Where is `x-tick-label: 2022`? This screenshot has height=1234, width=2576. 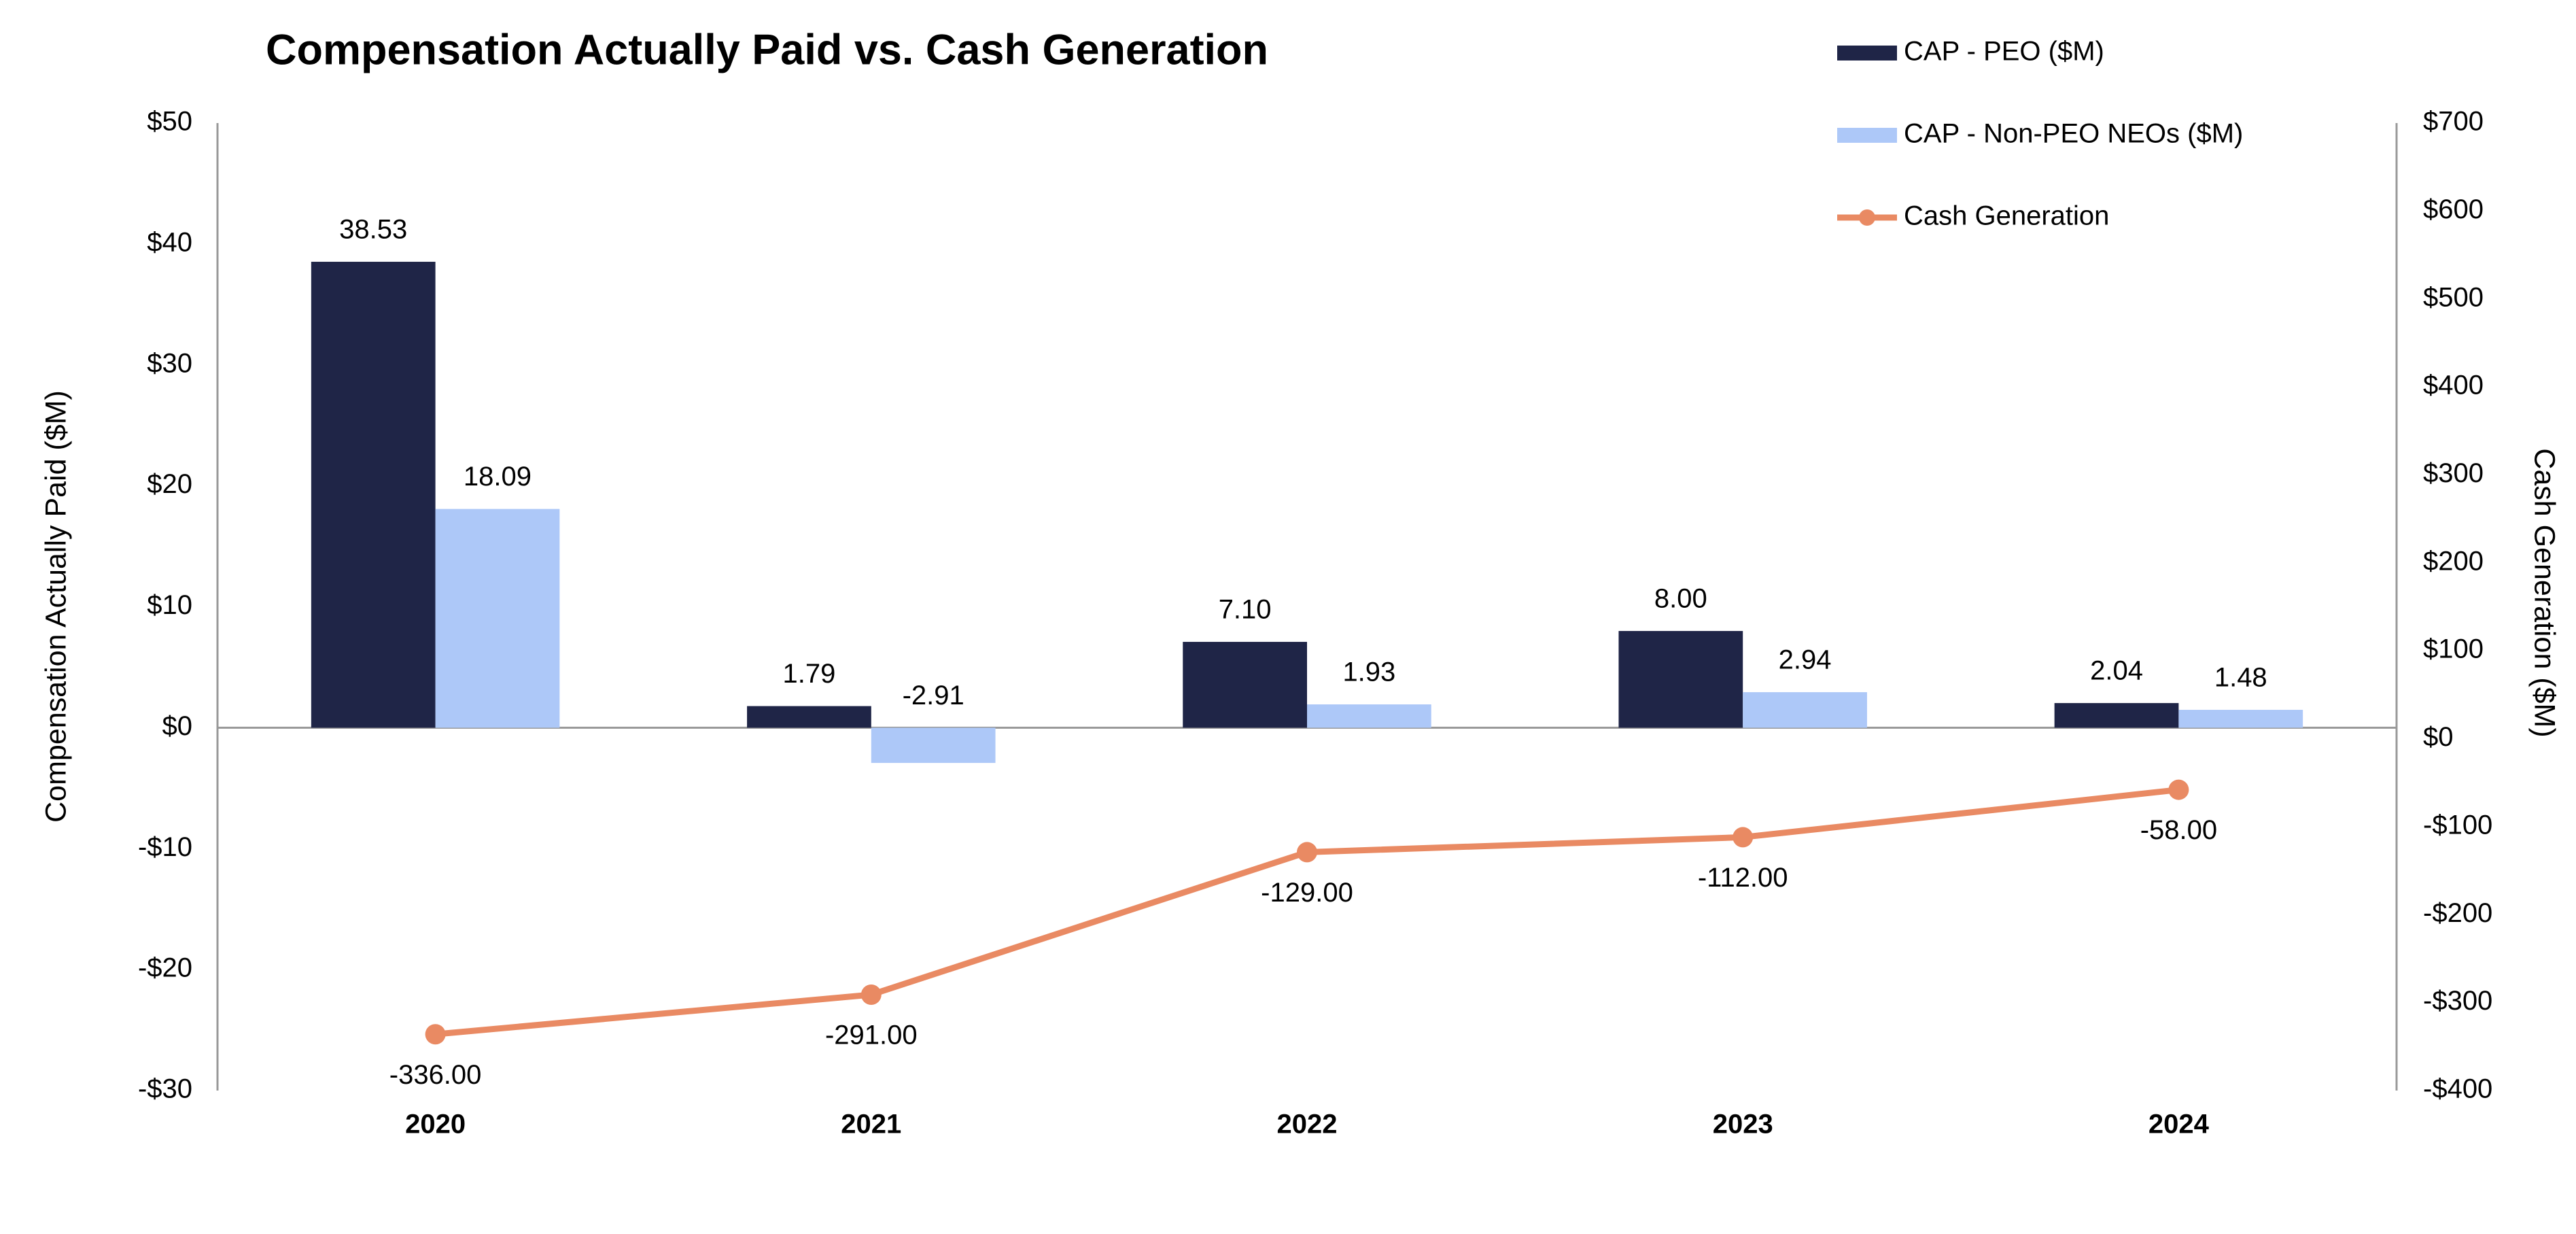 x-tick-label: 2022 is located at coordinates (1307, 1124).